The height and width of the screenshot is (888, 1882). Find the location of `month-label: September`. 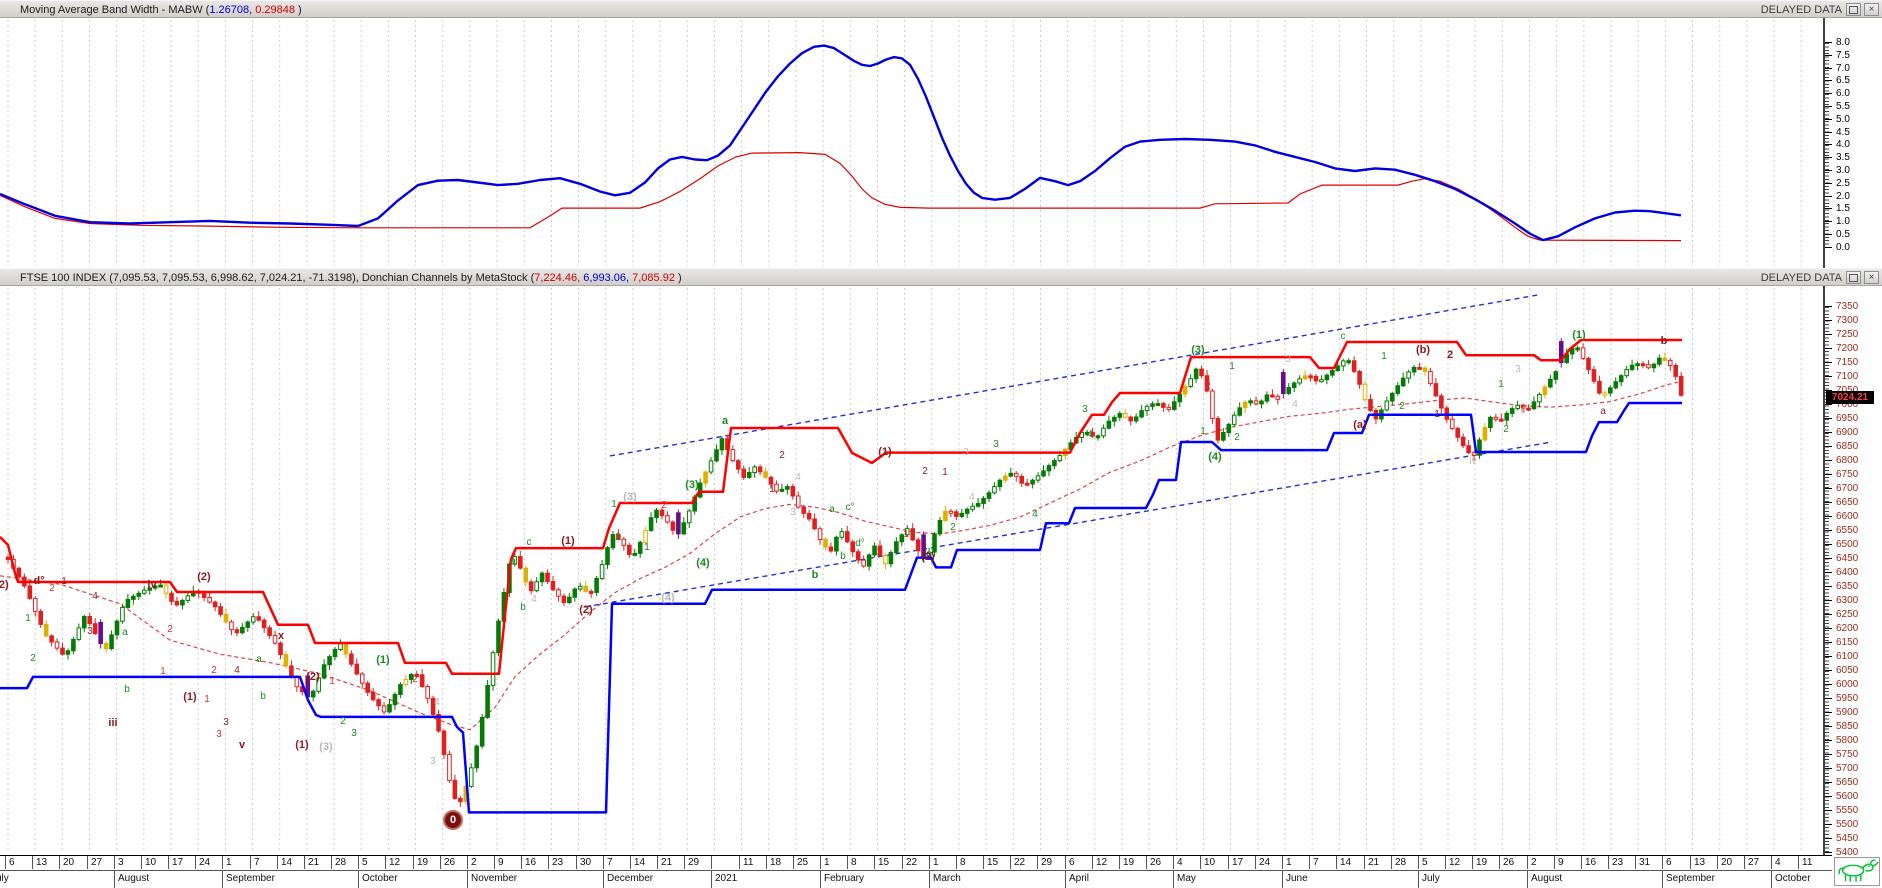

month-label: September is located at coordinates (1690, 878).